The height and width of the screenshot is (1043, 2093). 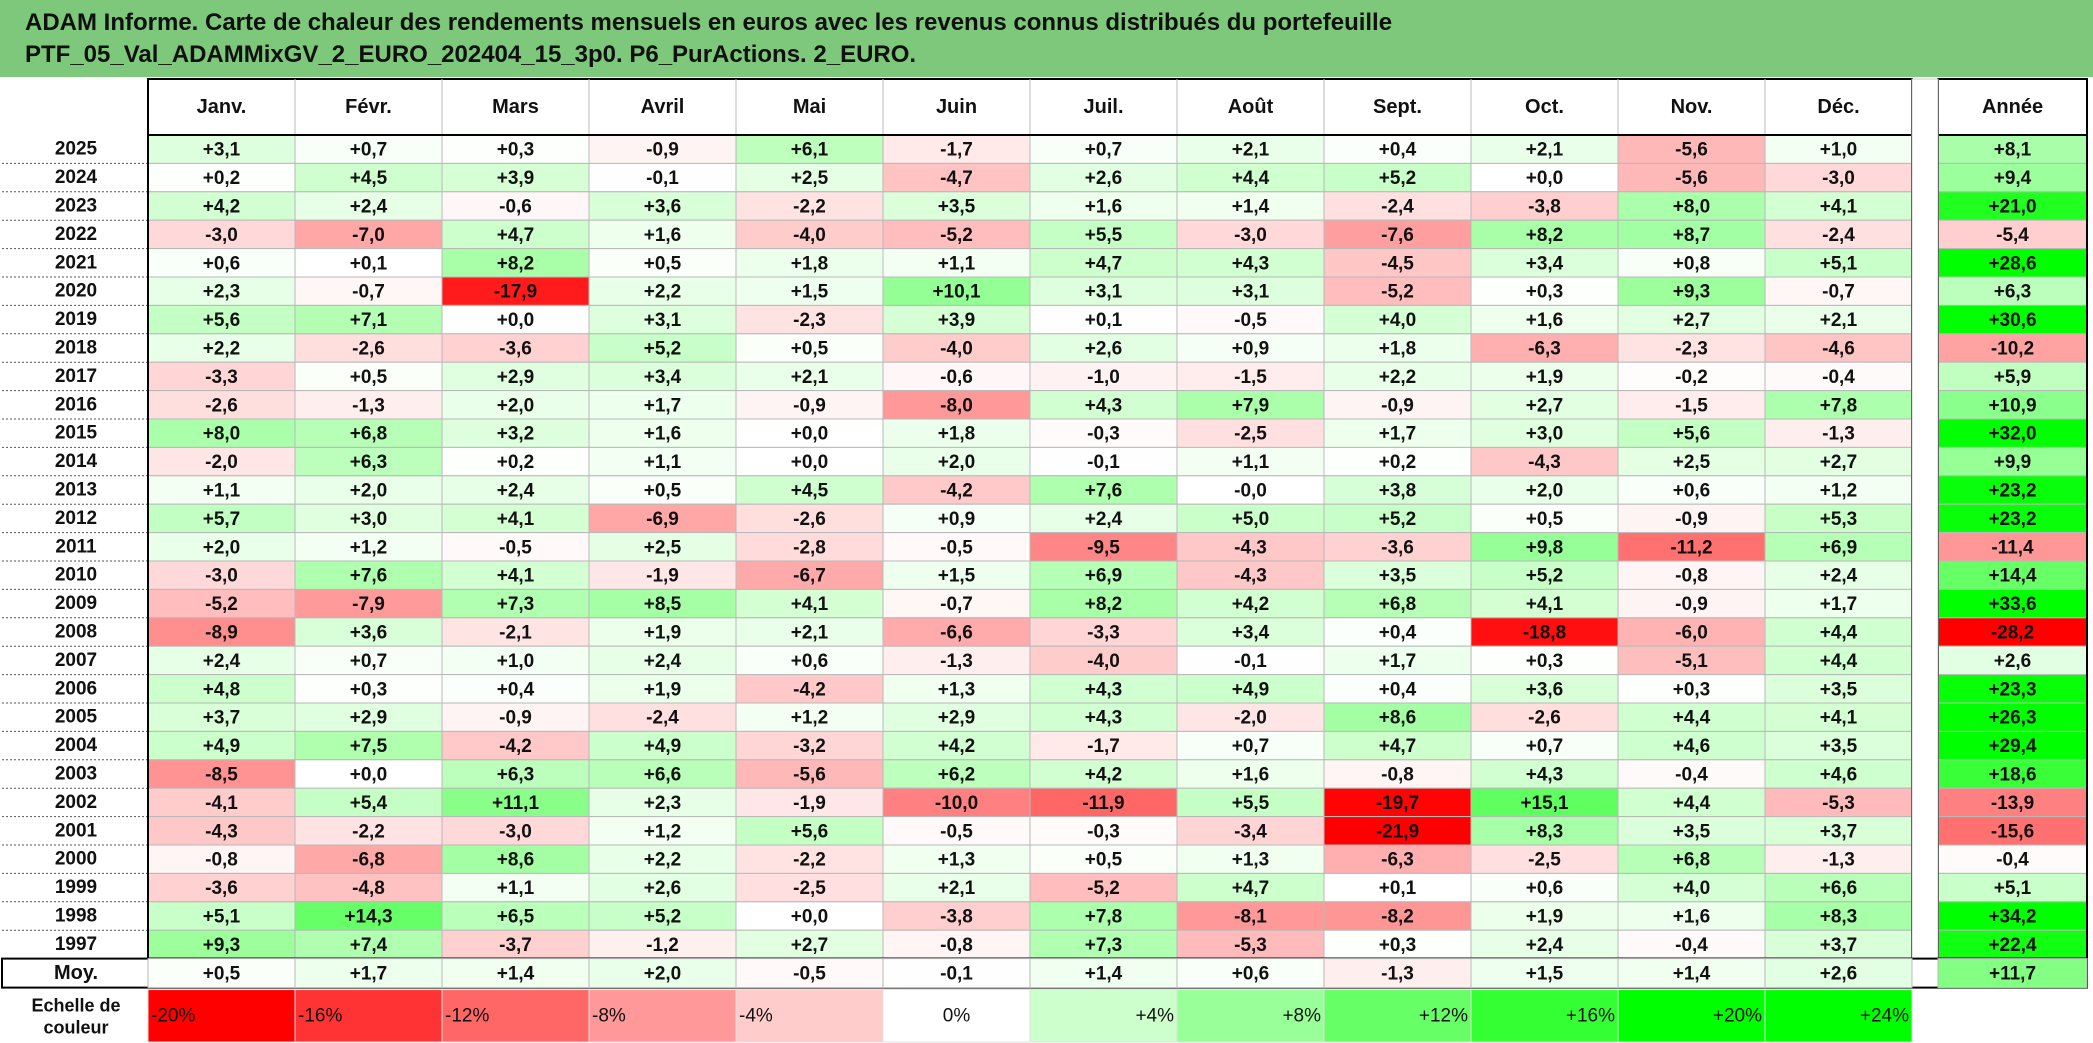 I want to click on scale-label: -20%, so click(x=173, y=1015).